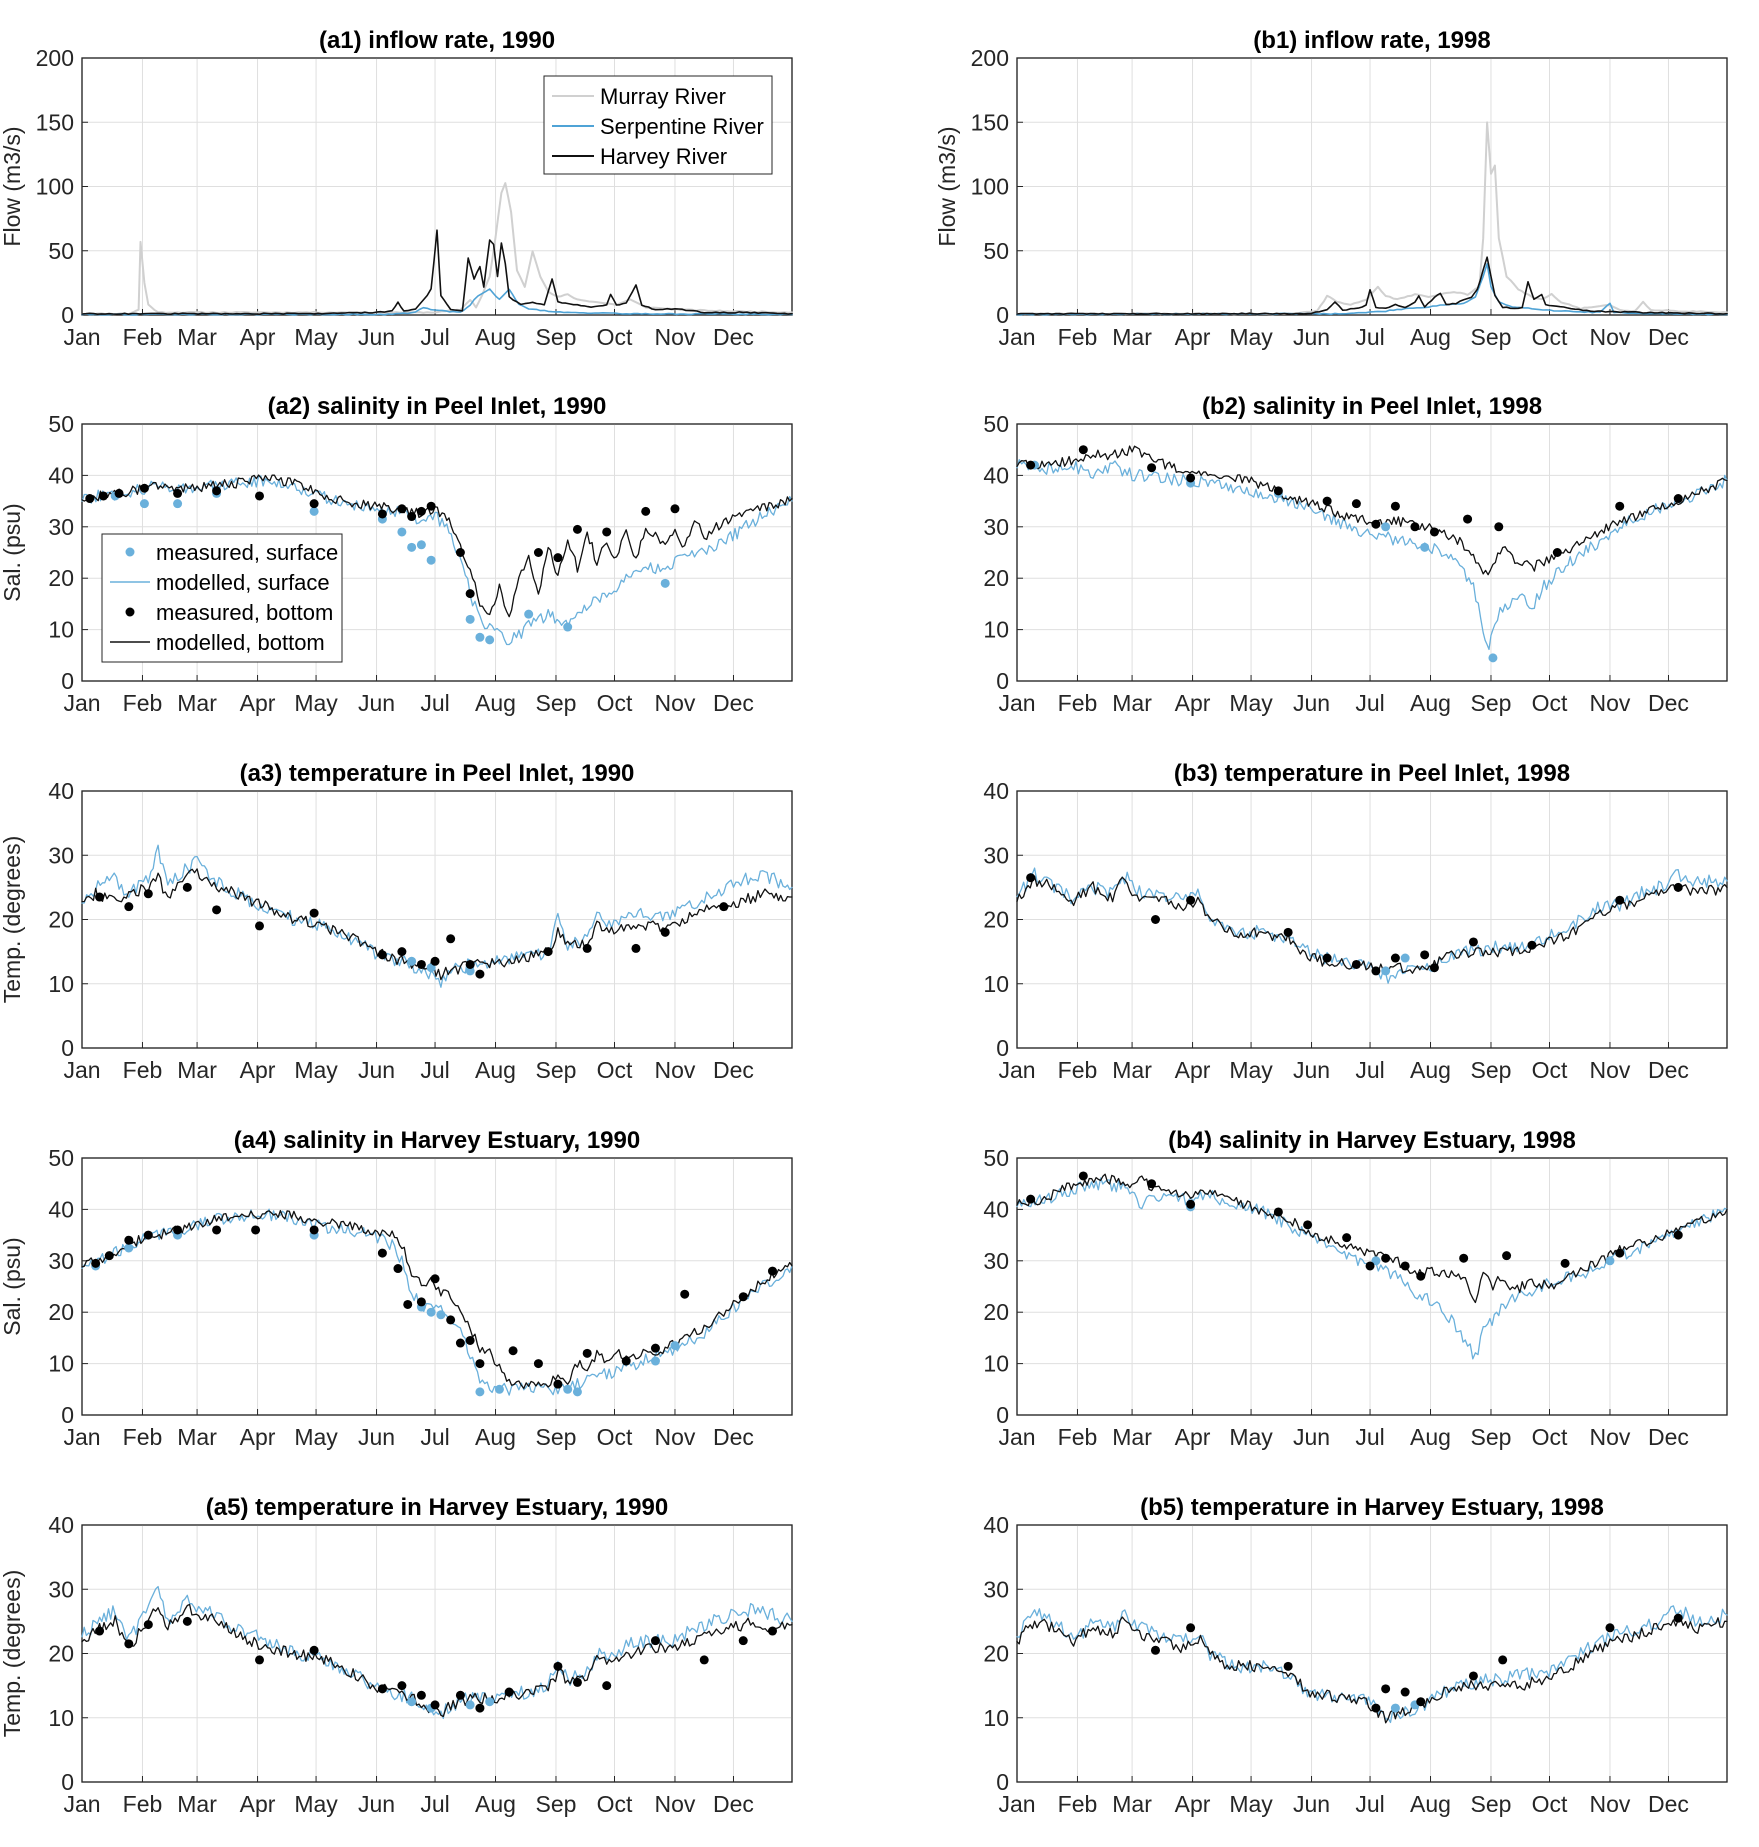 This screenshot has height=1847, width=1759. I want to click on axes-a4, so click(437, 1286).